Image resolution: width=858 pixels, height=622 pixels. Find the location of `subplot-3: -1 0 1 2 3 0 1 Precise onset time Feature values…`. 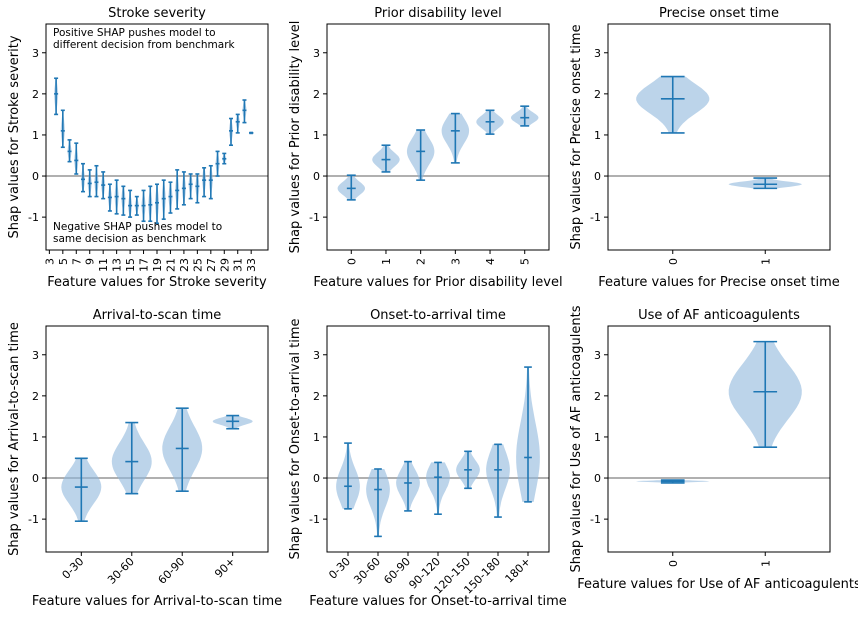

subplot-3: -1 0 1 2 3 0 1 Precise onset time Feature values… is located at coordinates (704, 148).